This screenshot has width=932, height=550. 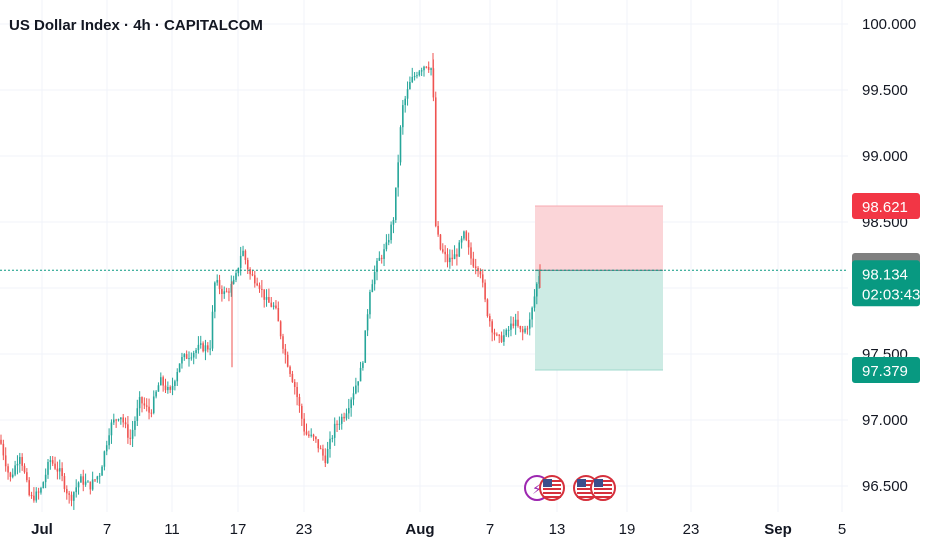 What do you see at coordinates (599, 320) in the screenshot?
I see `take-profit-zone` at bounding box center [599, 320].